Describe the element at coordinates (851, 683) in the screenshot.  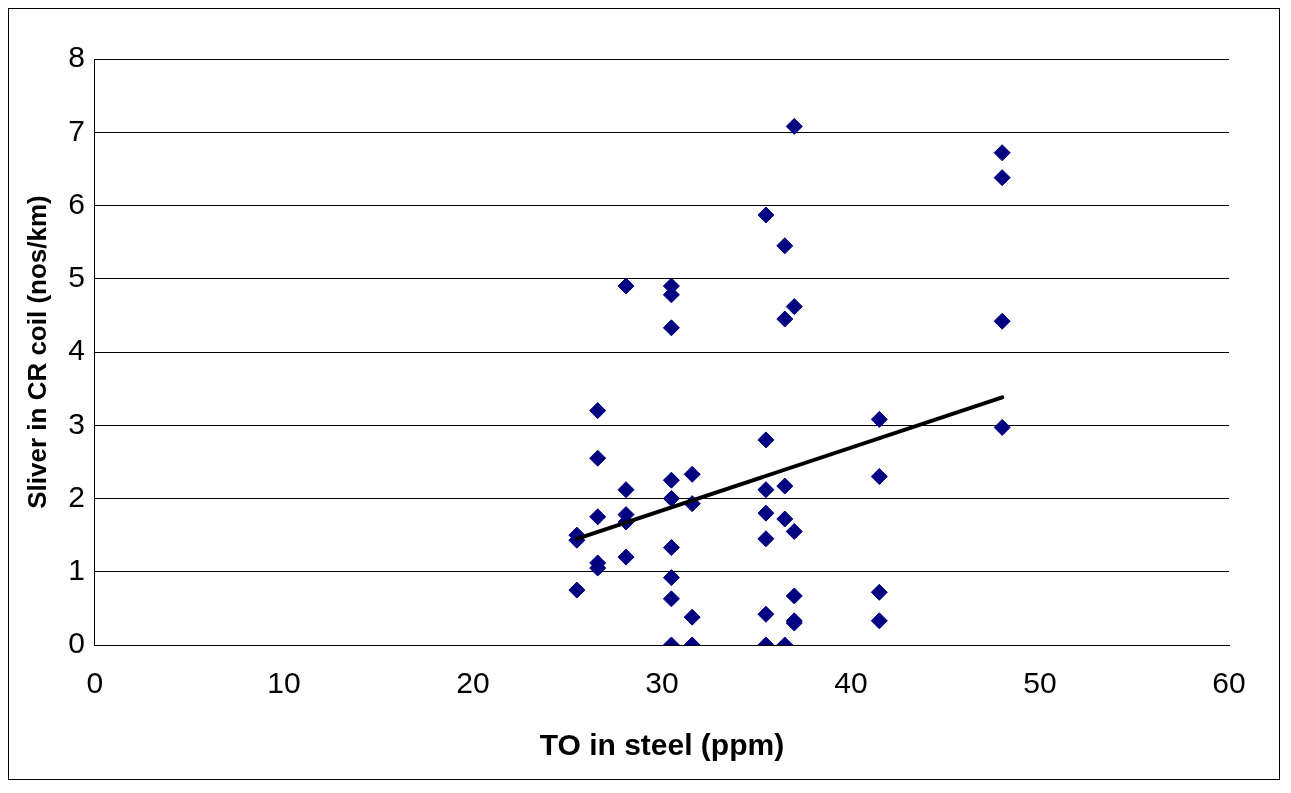
I see `x-tick-label: 40` at that location.